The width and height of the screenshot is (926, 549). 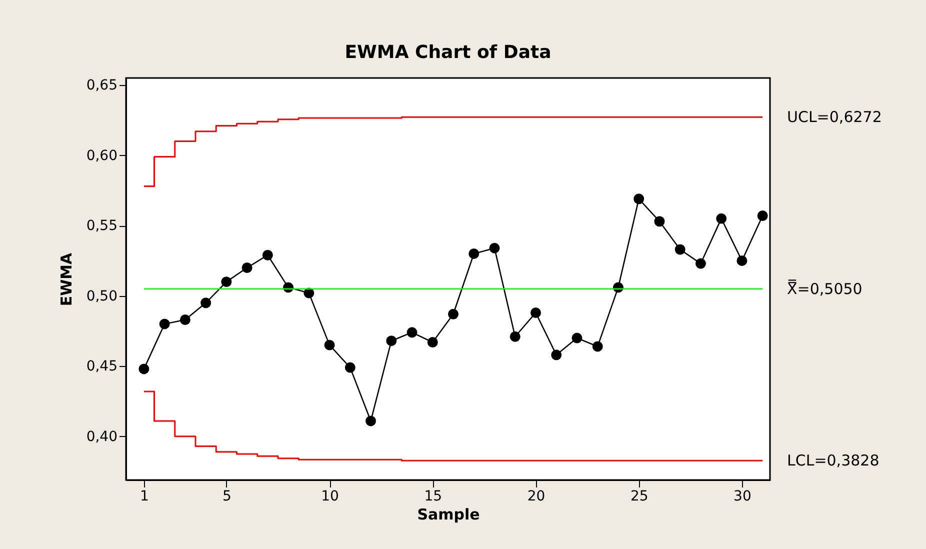 I want to click on y-tick-label: 0,40, so click(x=102, y=436).